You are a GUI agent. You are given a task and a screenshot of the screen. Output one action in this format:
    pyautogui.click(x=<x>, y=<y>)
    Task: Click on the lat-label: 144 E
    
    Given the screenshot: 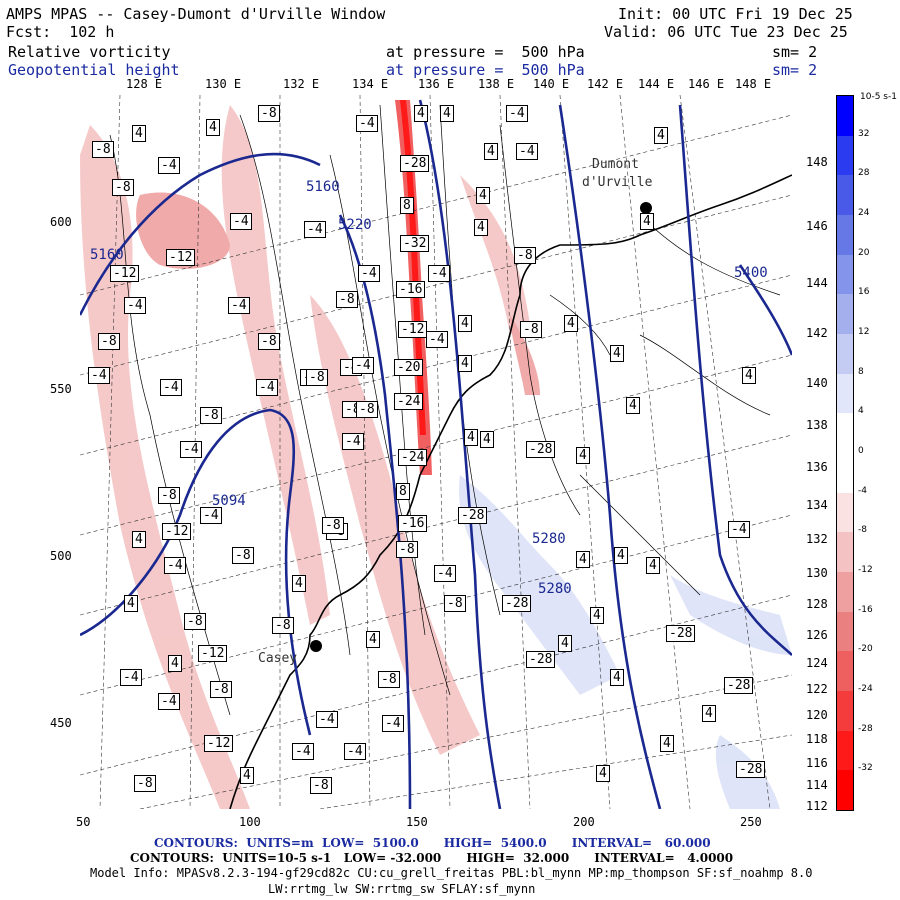 What is the action you would take?
    pyautogui.click(x=824, y=283)
    